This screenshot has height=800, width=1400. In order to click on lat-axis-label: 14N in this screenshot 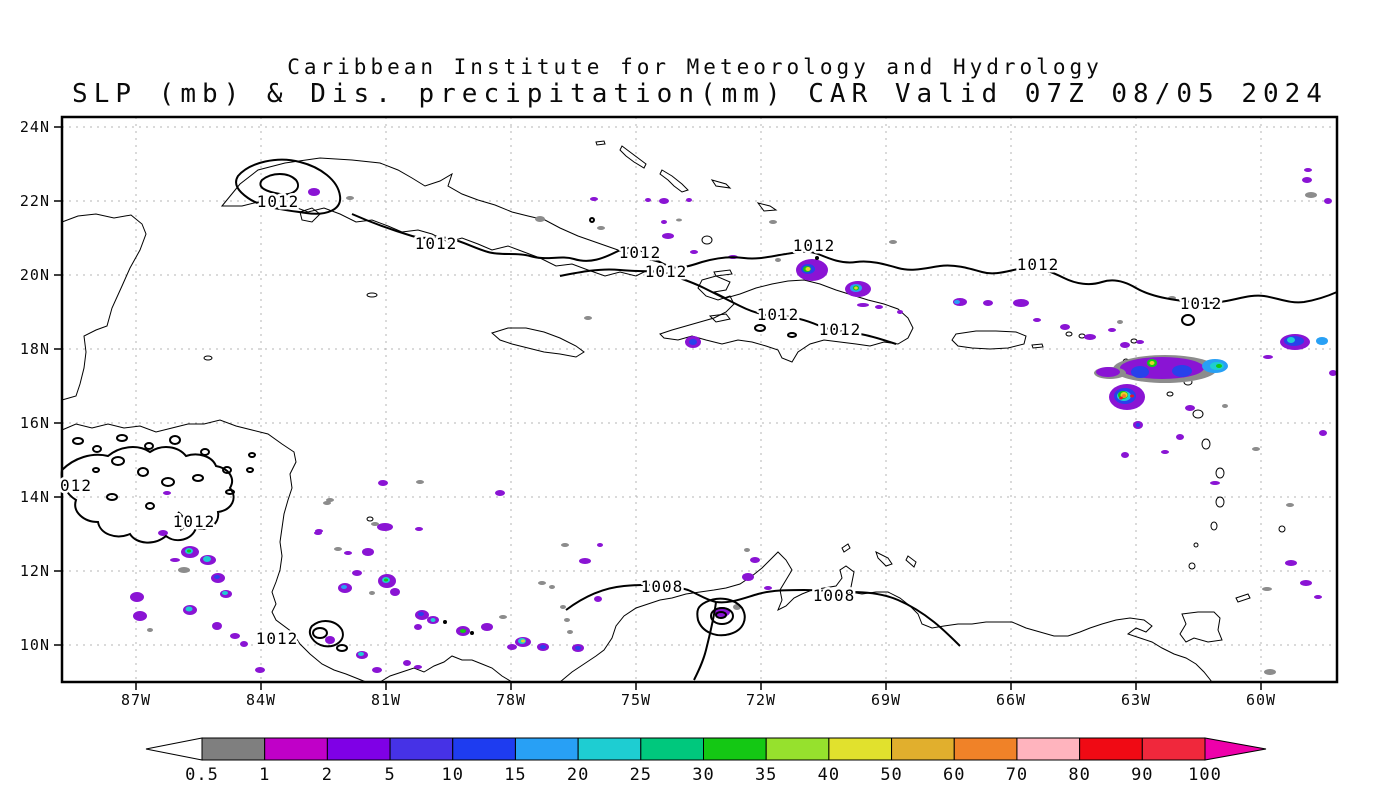, I will do `click(35, 497)`.